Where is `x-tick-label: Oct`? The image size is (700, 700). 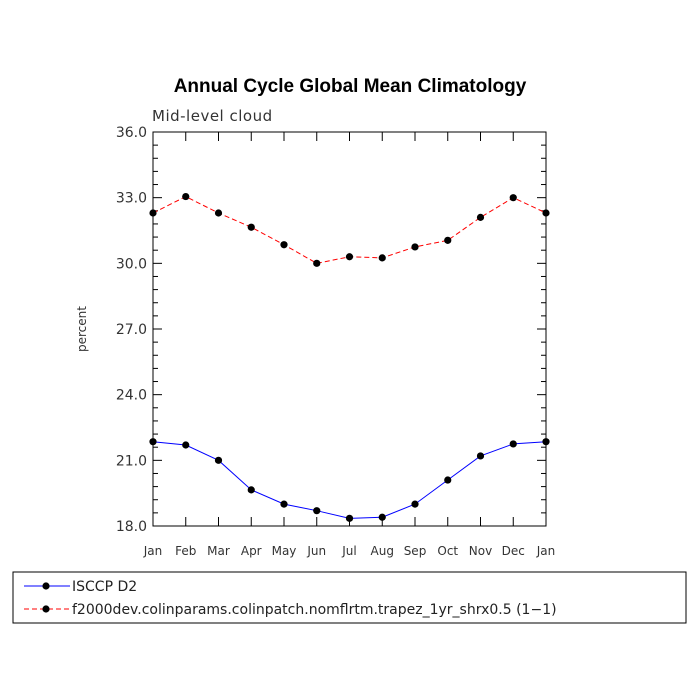 x-tick-label: Oct is located at coordinates (447, 551).